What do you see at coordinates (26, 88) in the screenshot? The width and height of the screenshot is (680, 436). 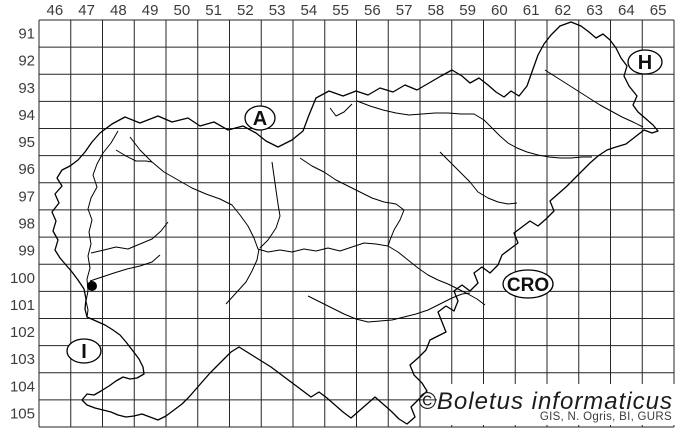 I see `row-label: 93` at bounding box center [26, 88].